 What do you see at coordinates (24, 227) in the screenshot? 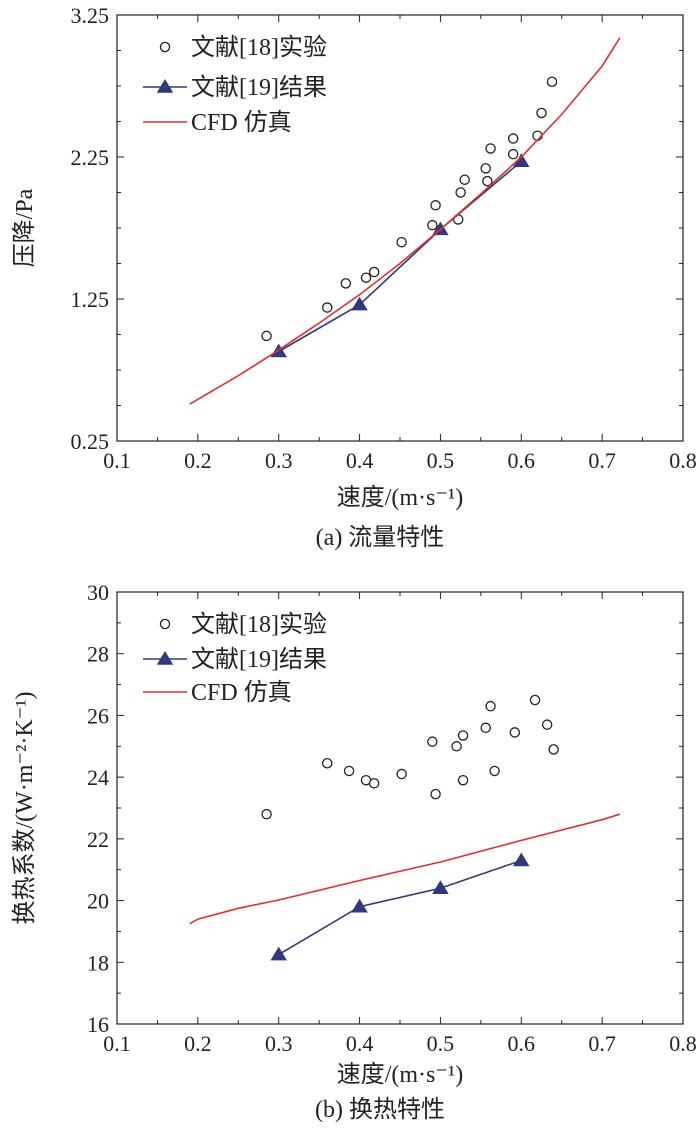
I see `y-axis-label: 压降/Pa` at bounding box center [24, 227].